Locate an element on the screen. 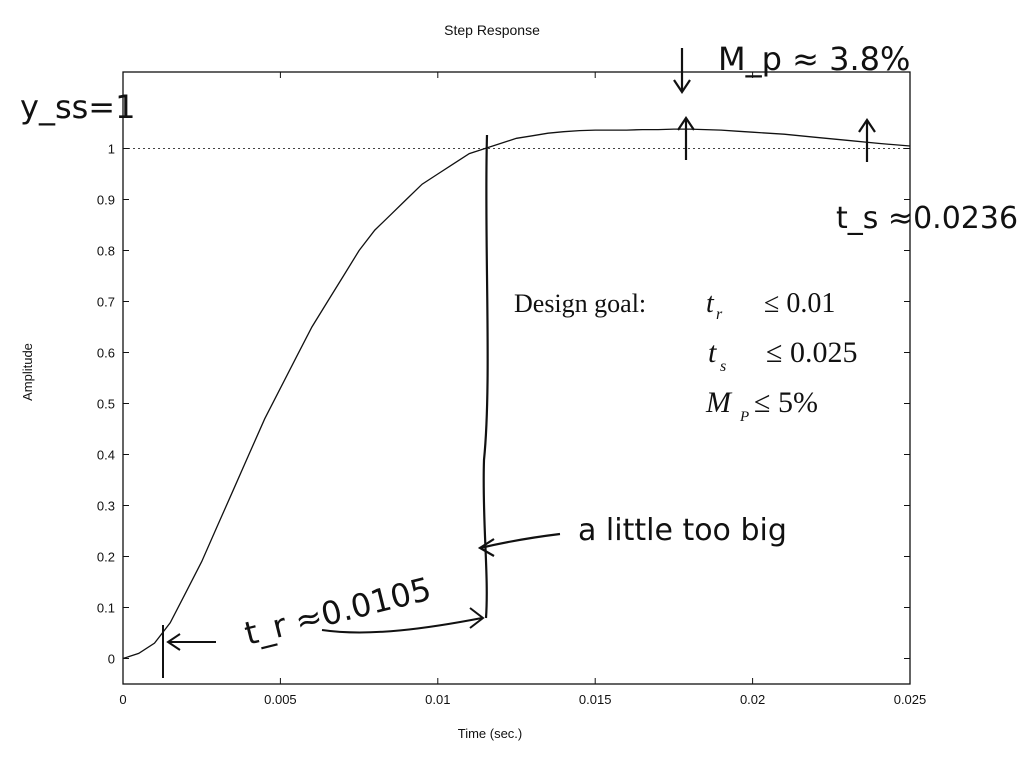  tr-start-marker is located at coordinates (189, 651).